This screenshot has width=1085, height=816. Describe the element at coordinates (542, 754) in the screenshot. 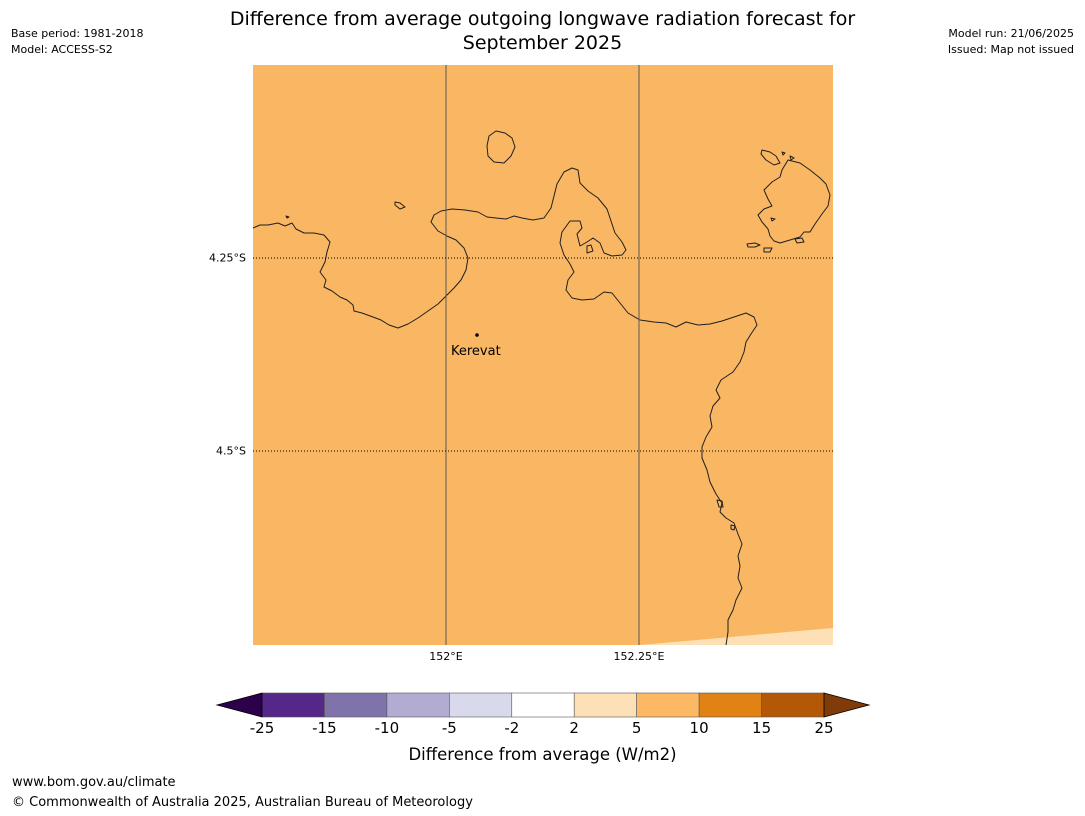

I see `colorbar-label: Difference from average (W/m2)` at that location.